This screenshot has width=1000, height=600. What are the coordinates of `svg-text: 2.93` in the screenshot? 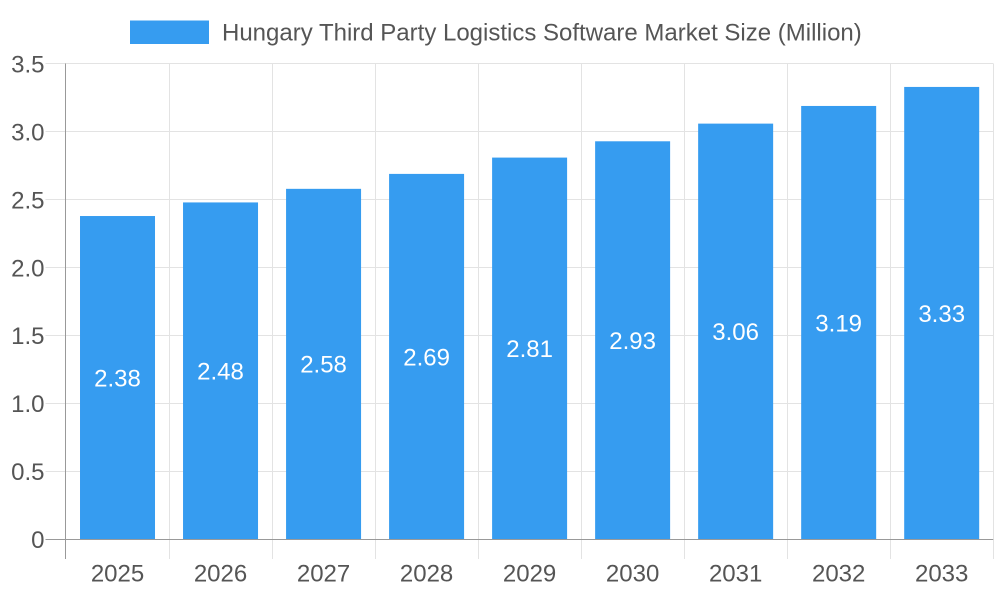 It's located at (632, 341).